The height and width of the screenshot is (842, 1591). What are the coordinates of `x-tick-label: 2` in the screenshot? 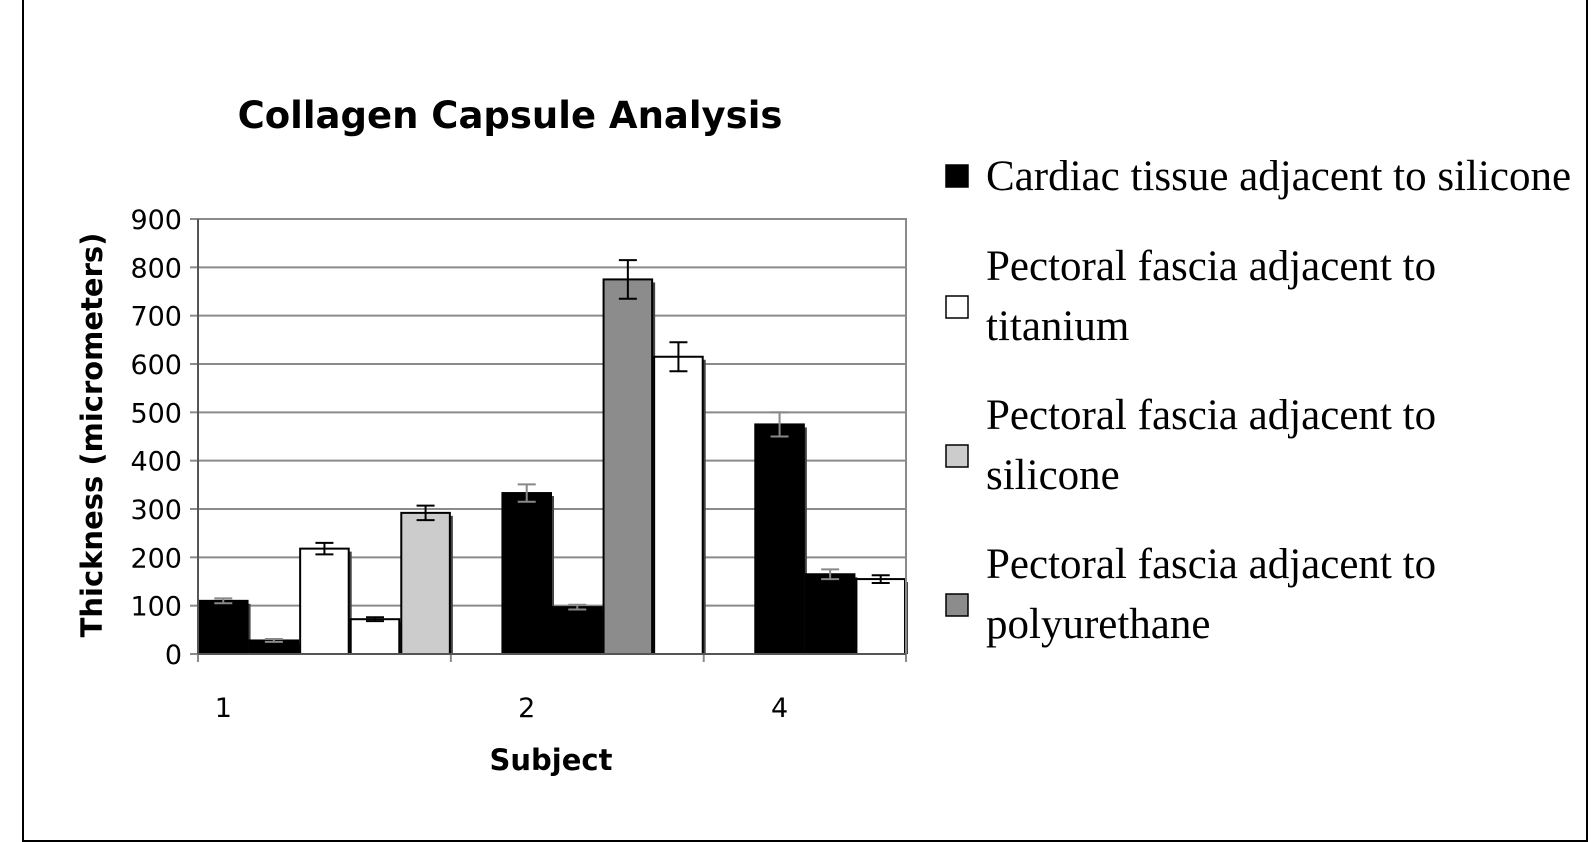 It's located at (526, 708).